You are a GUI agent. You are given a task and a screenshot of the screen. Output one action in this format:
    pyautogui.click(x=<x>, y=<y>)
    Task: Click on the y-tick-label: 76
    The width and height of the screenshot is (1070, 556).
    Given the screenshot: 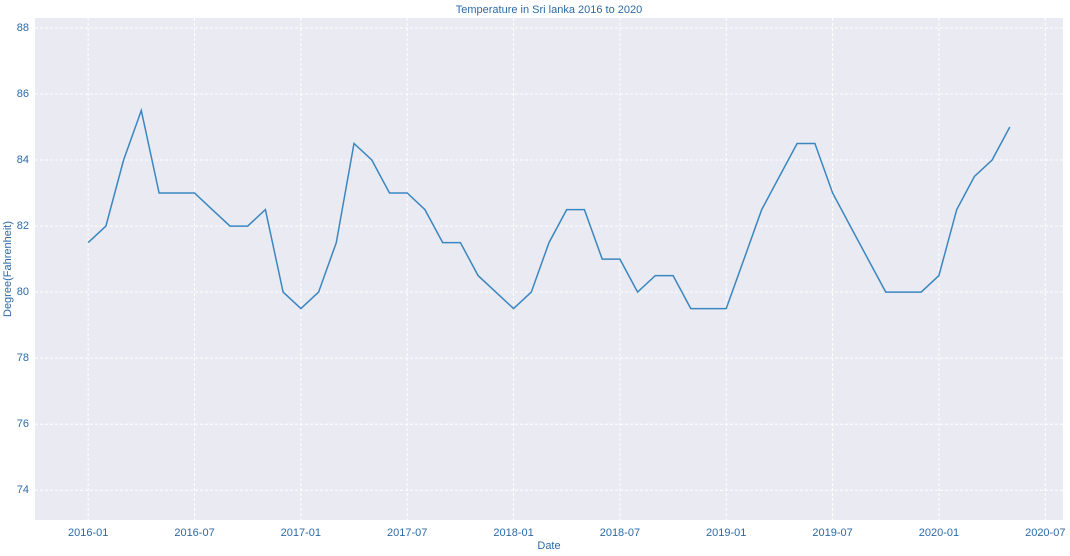 What is the action you would take?
    pyautogui.click(x=23, y=424)
    